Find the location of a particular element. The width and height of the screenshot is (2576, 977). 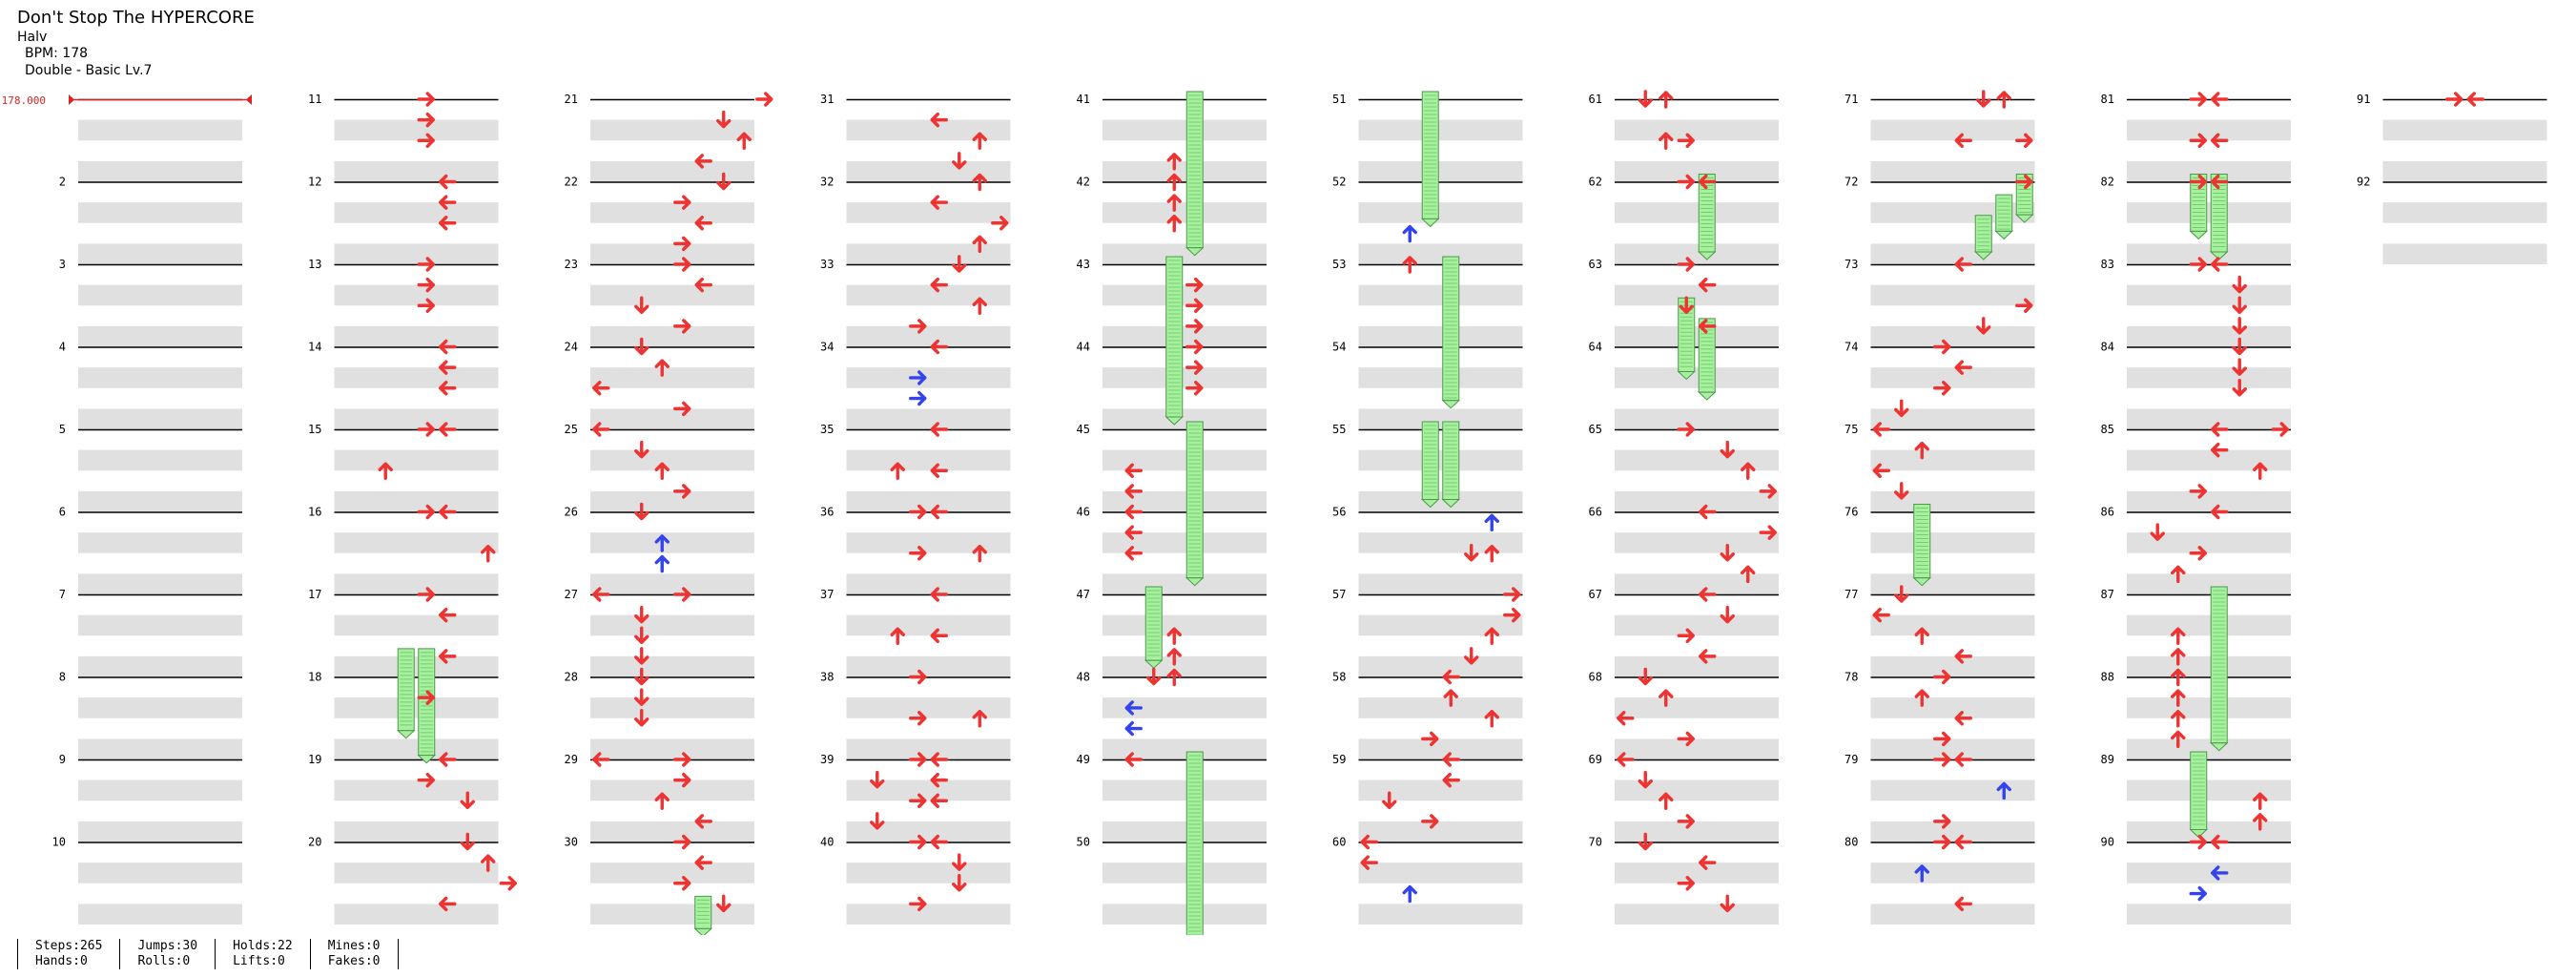

measure-number: 72 is located at coordinates (1851, 182).